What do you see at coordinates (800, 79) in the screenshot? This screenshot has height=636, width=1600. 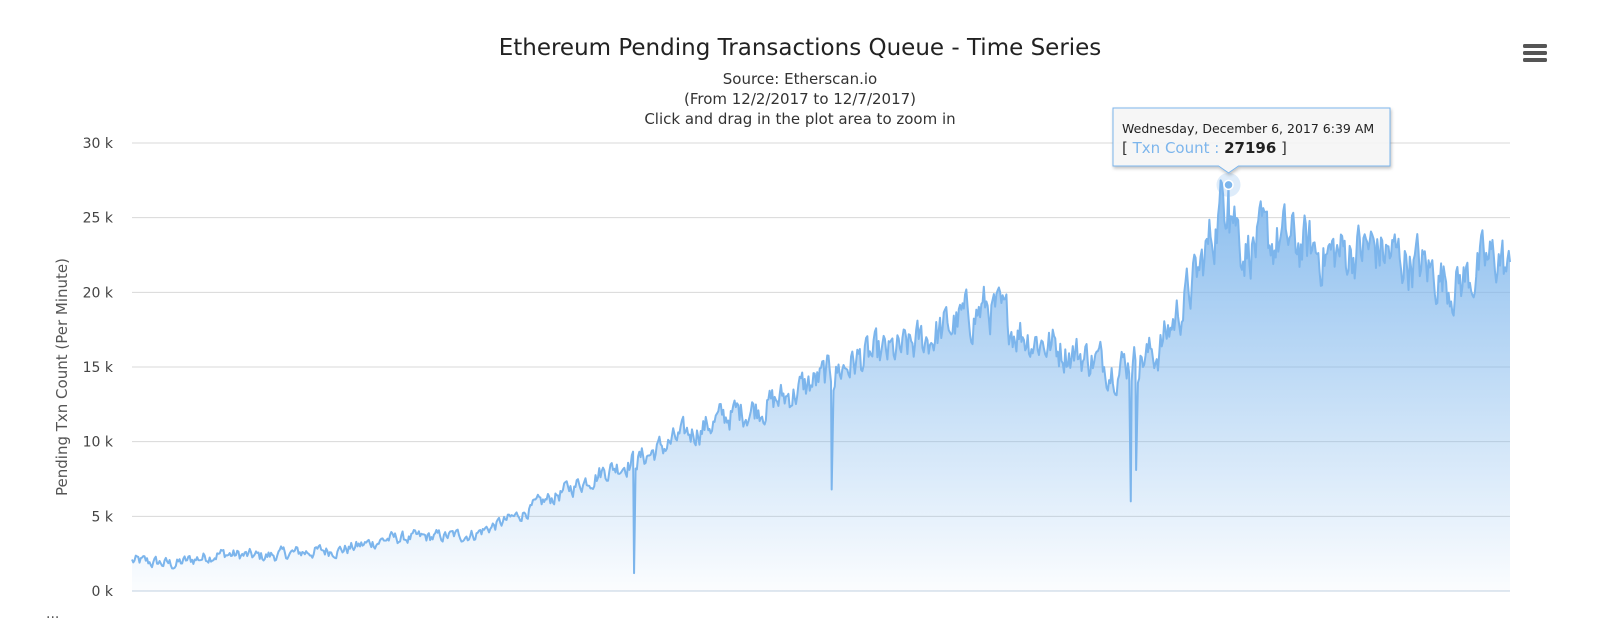 I see `chart-subtitle-source: Source: Etherscan.io` at bounding box center [800, 79].